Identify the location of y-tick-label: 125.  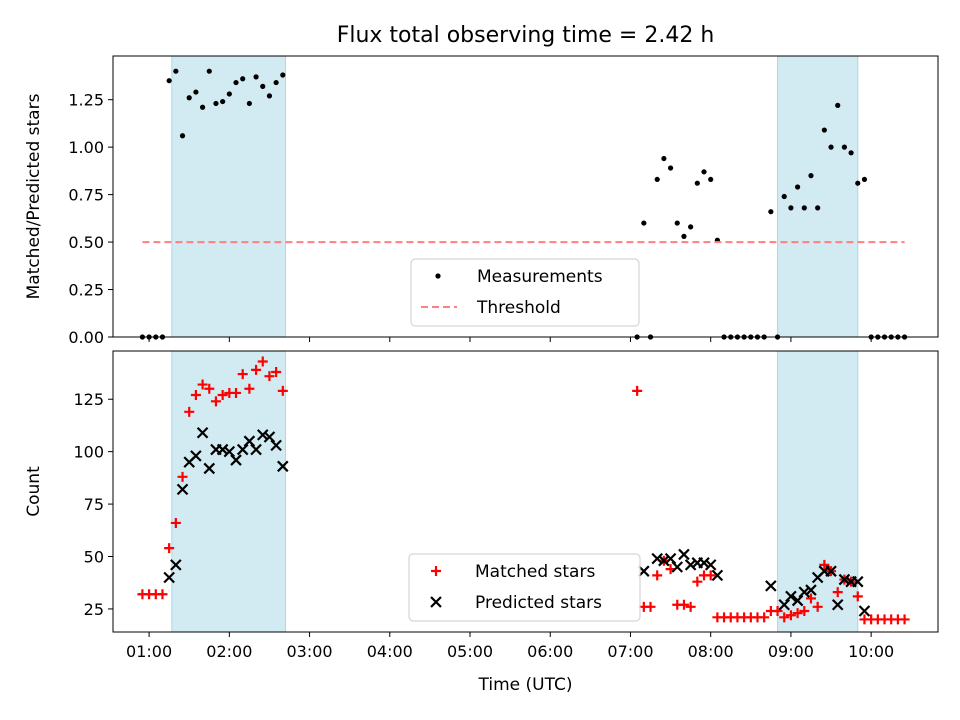
(88, 399).